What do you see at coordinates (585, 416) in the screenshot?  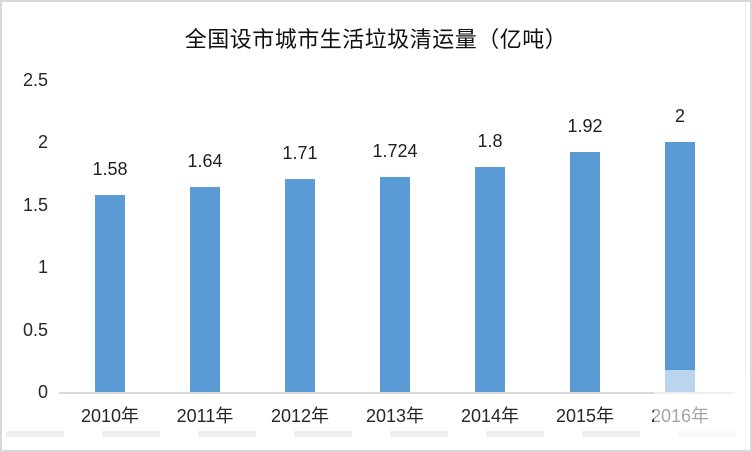 I see `x-axis-category-label: 2015年` at bounding box center [585, 416].